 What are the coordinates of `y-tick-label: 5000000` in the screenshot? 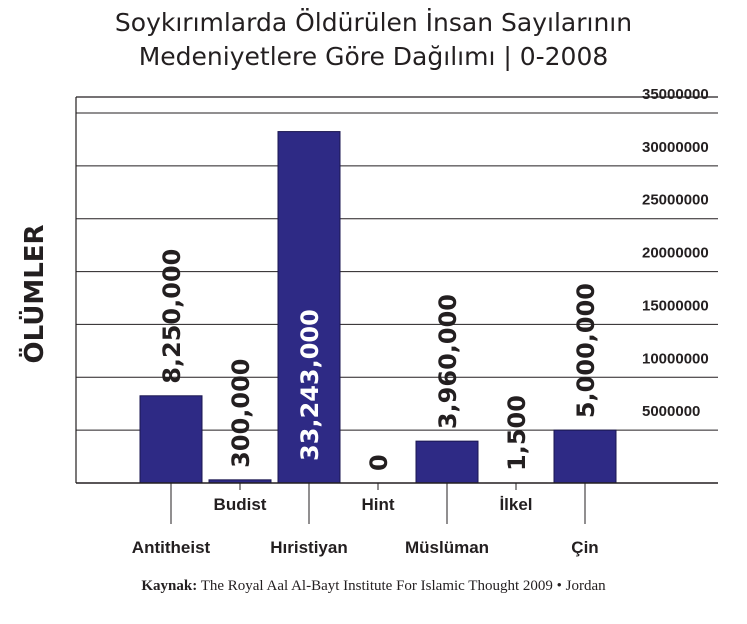 It's located at (671, 411).